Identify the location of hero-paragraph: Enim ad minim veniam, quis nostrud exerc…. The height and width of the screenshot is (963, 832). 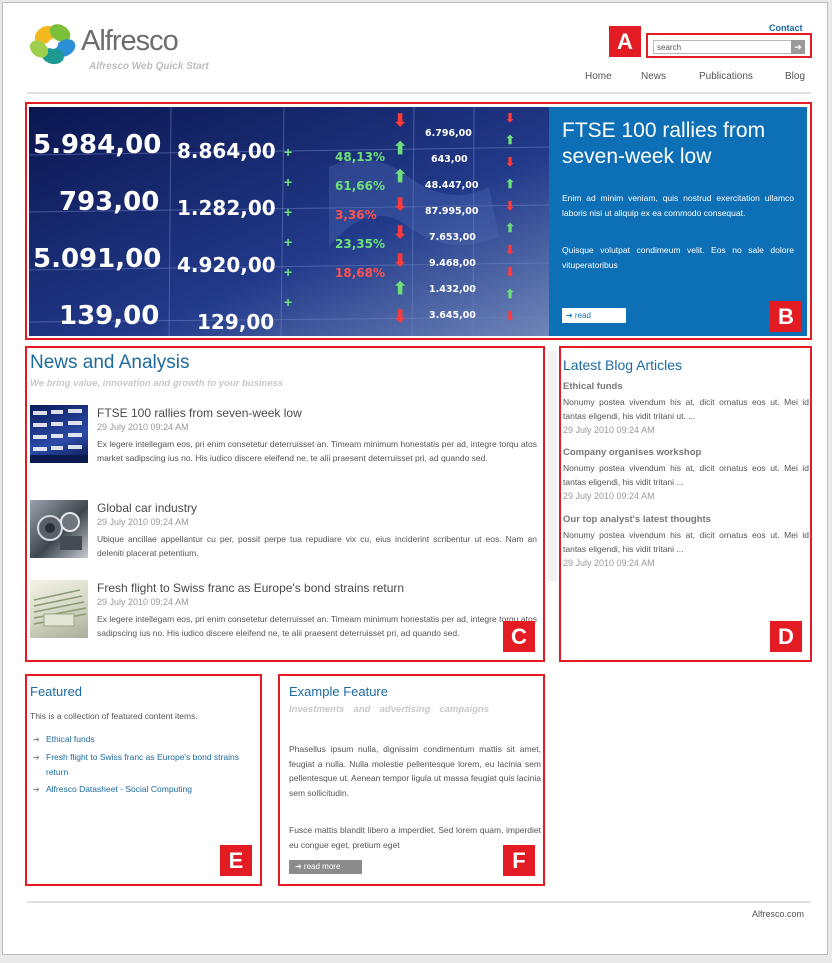
(678, 205).